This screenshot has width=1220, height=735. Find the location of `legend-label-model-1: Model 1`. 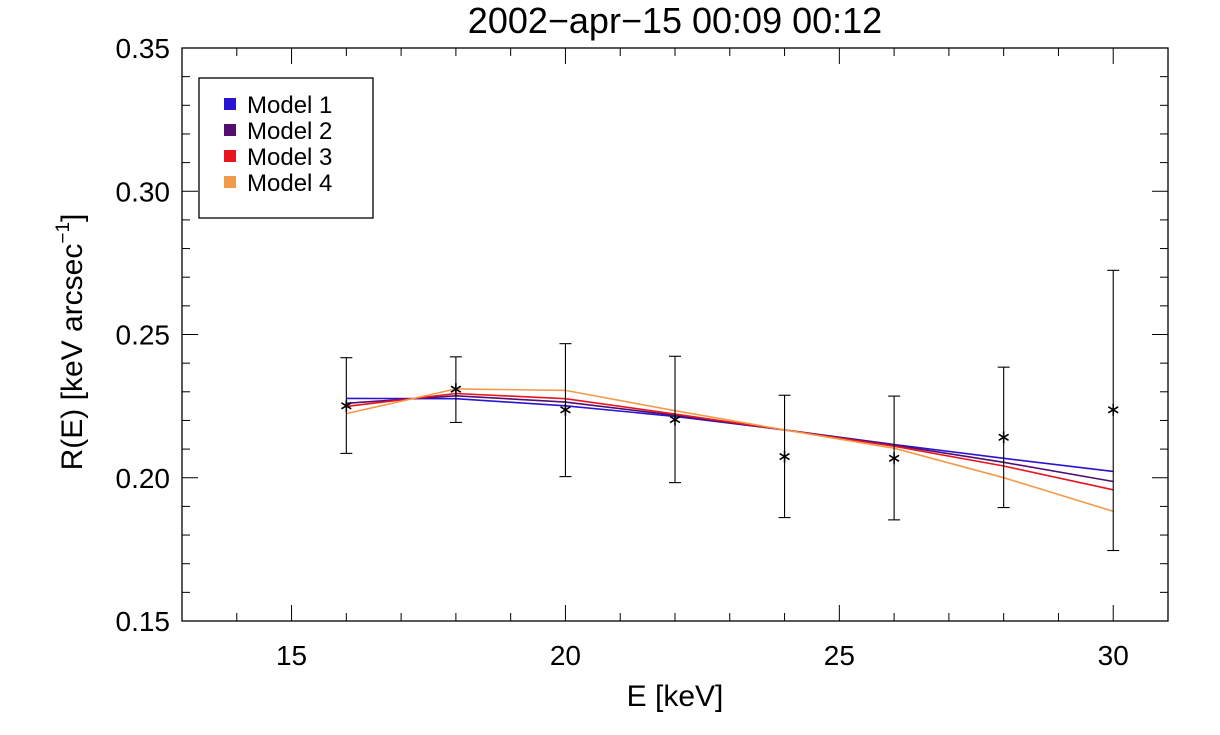

legend-label-model-1: Model 1 is located at coordinates (289, 105).